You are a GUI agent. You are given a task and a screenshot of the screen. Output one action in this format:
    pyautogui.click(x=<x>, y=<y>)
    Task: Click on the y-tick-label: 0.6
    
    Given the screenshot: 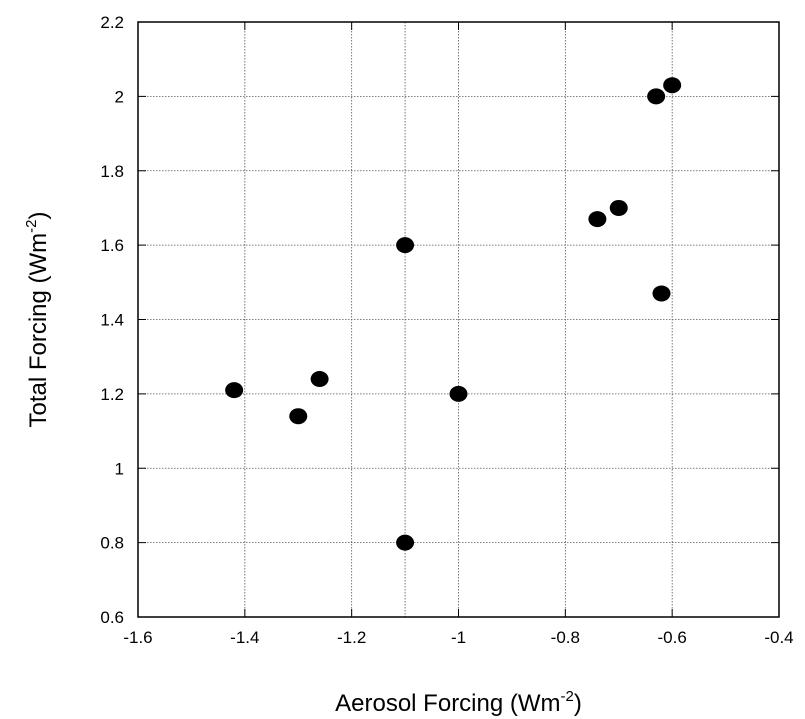 What is the action you would take?
    pyautogui.click(x=112, y=617)
    